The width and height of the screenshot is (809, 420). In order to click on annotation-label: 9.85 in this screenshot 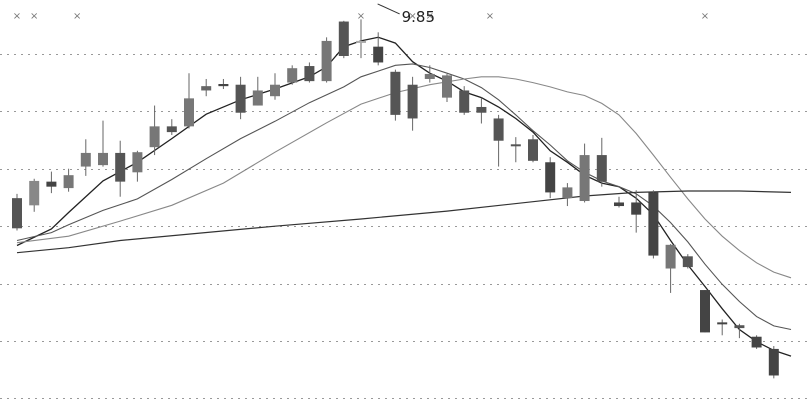, I will do `click(418, 17)`.